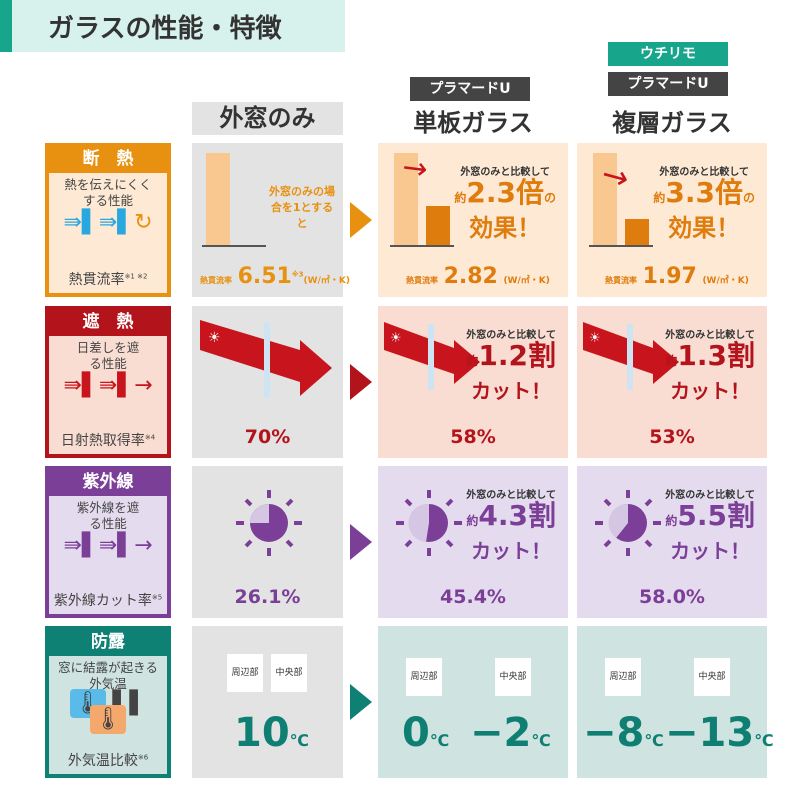 This screenshot has width=800, height=800. I want to click on thermometer-icon: 🌡 ▌▌ 🌡, so click(108, 711).